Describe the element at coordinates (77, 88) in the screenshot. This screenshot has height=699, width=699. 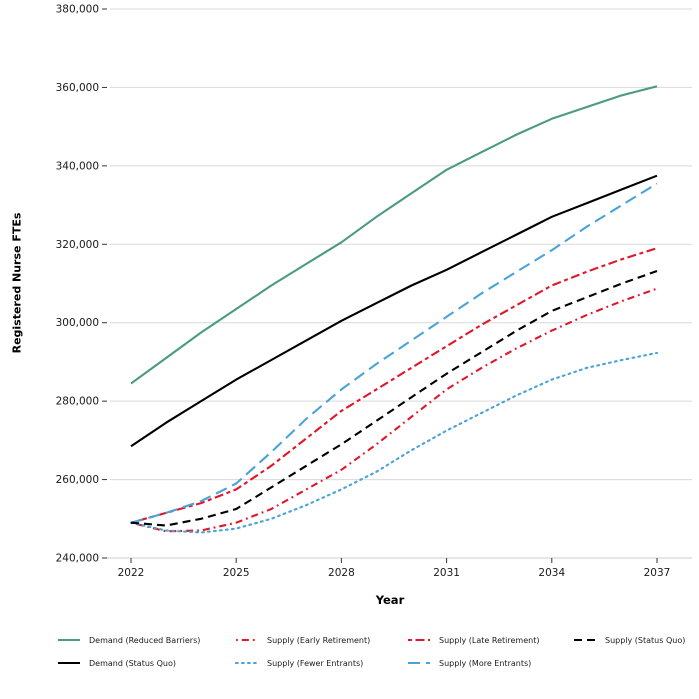
I see `y-tick-label: 360,000` at that location.